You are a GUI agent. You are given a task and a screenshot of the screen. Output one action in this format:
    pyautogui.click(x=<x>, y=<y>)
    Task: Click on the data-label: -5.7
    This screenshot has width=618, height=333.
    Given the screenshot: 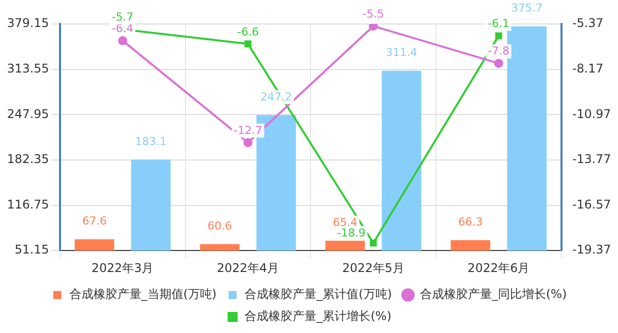 What is the action you would take?
    pyautogui.click(x=123, y=17)
    